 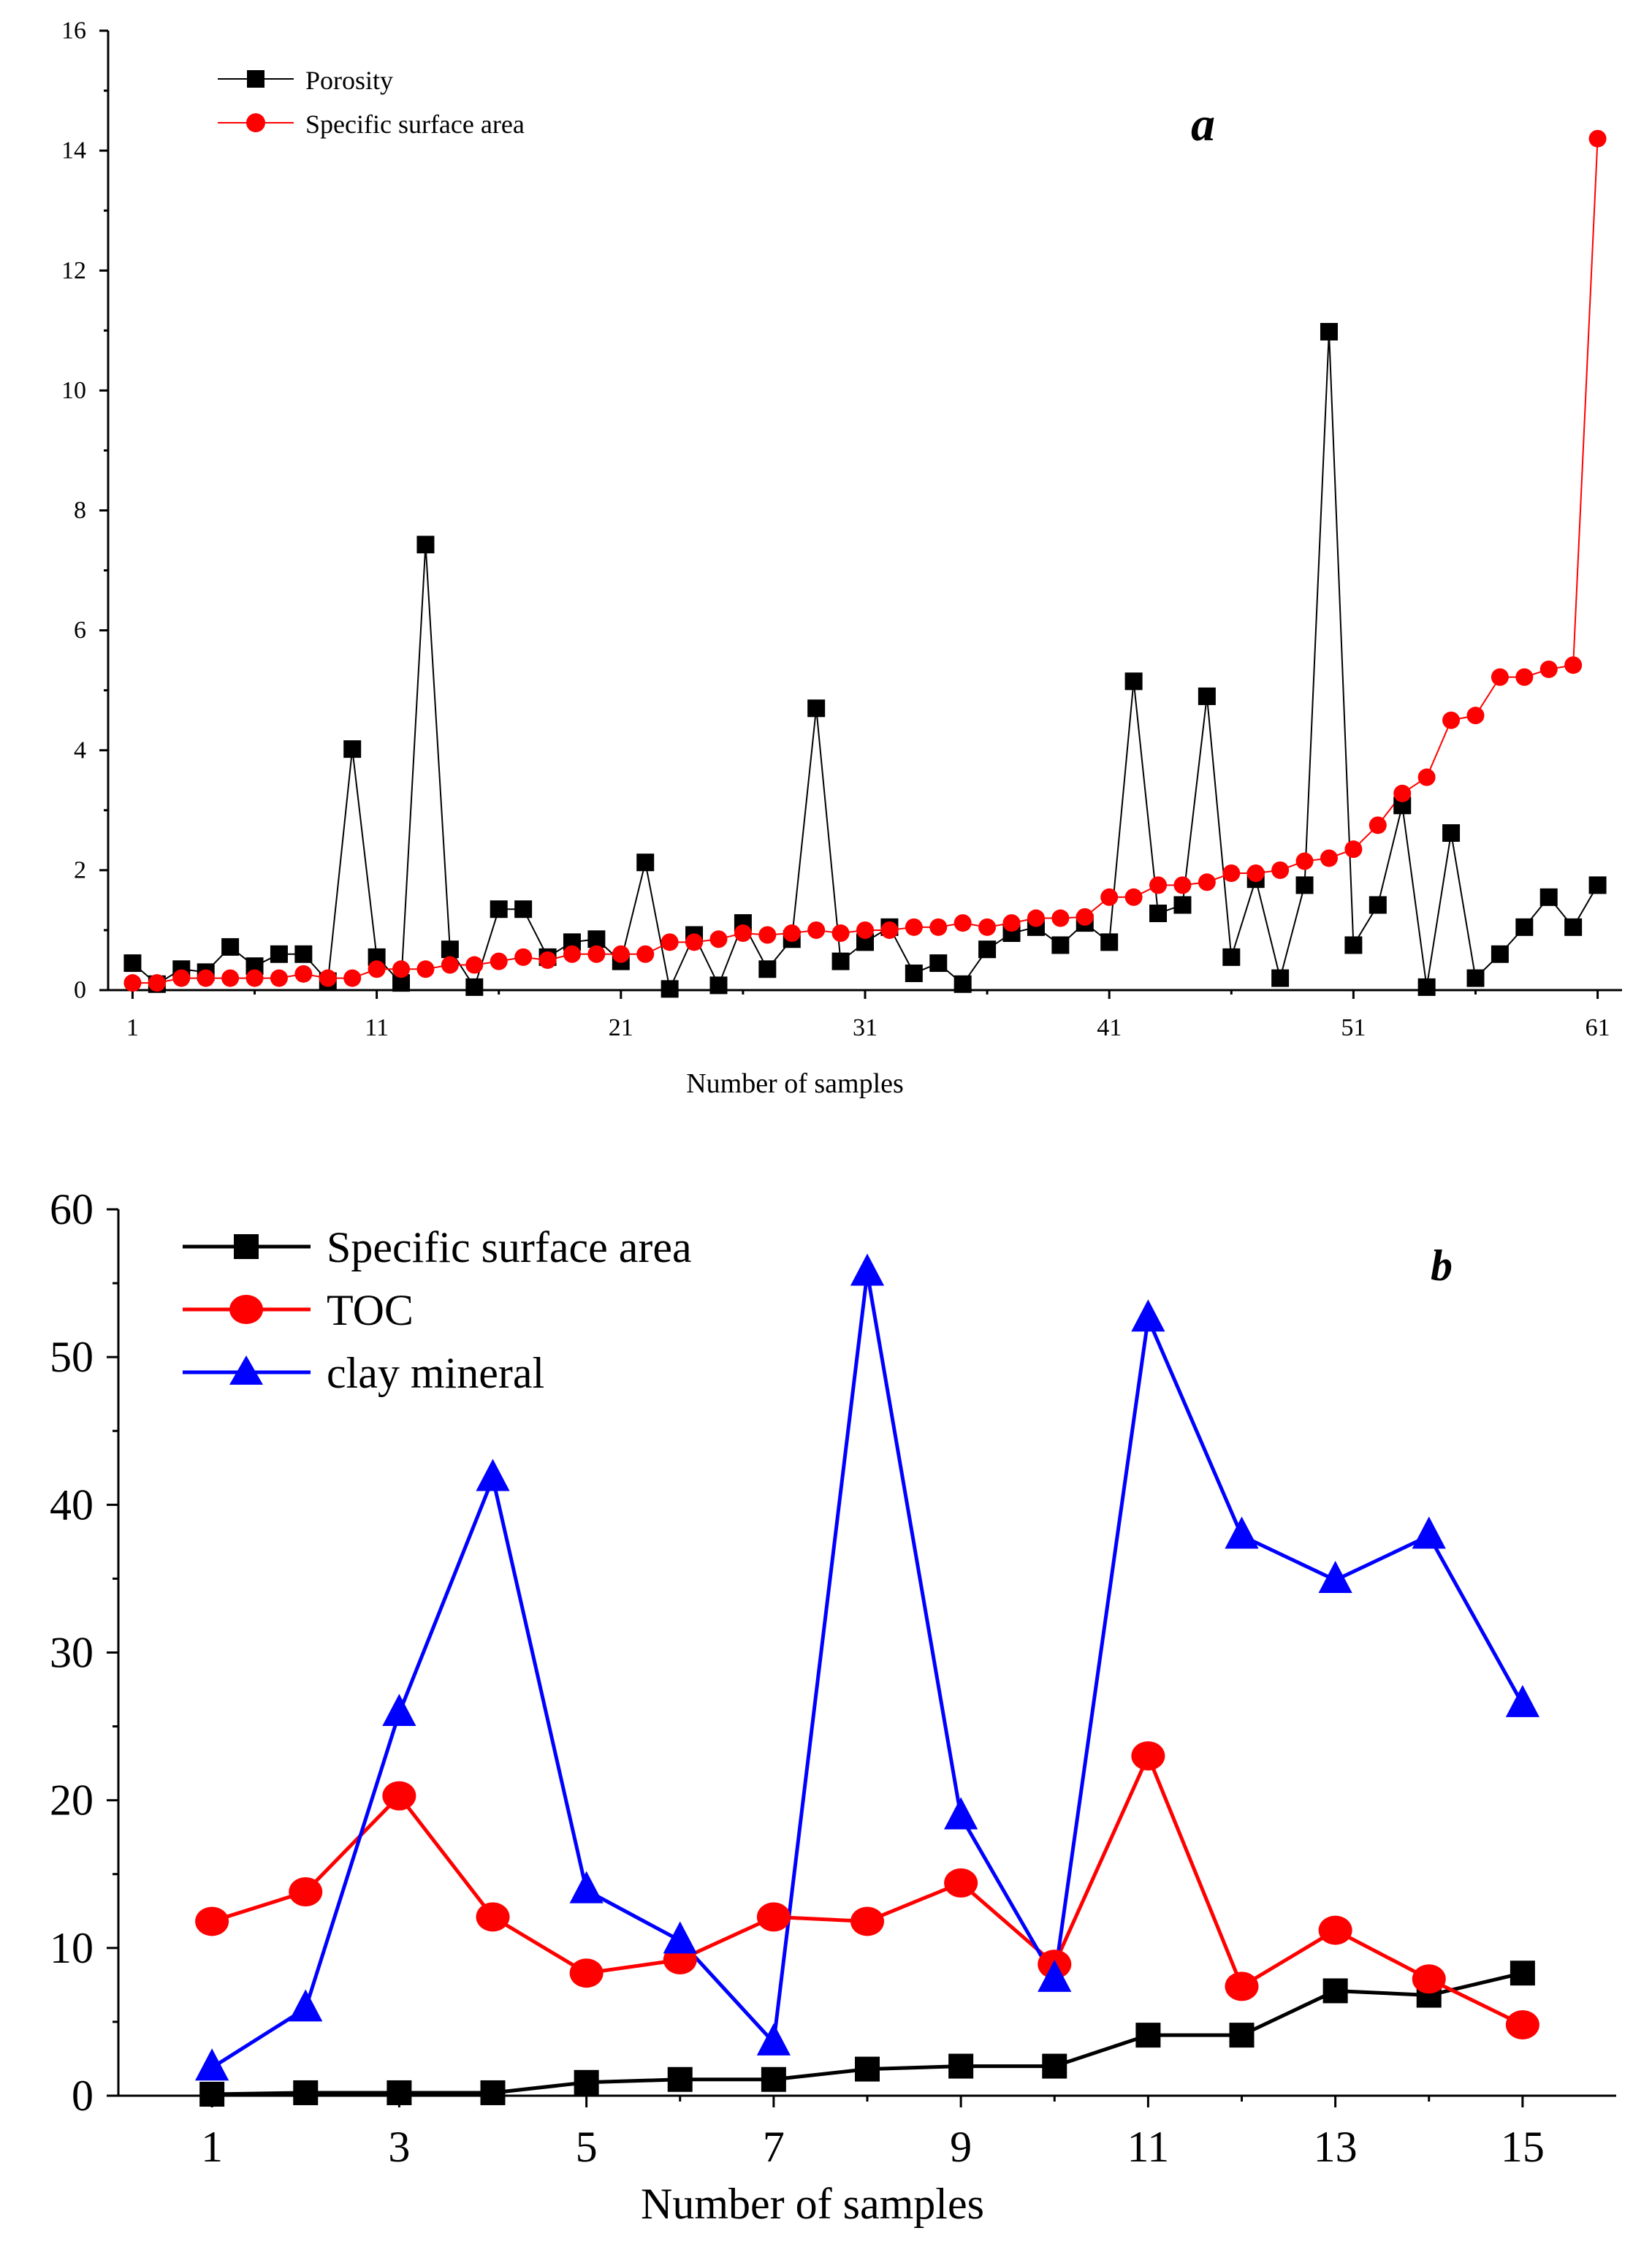 I want to click on legend-a: Porosity Specific surface area, so click(x=371, y=102).